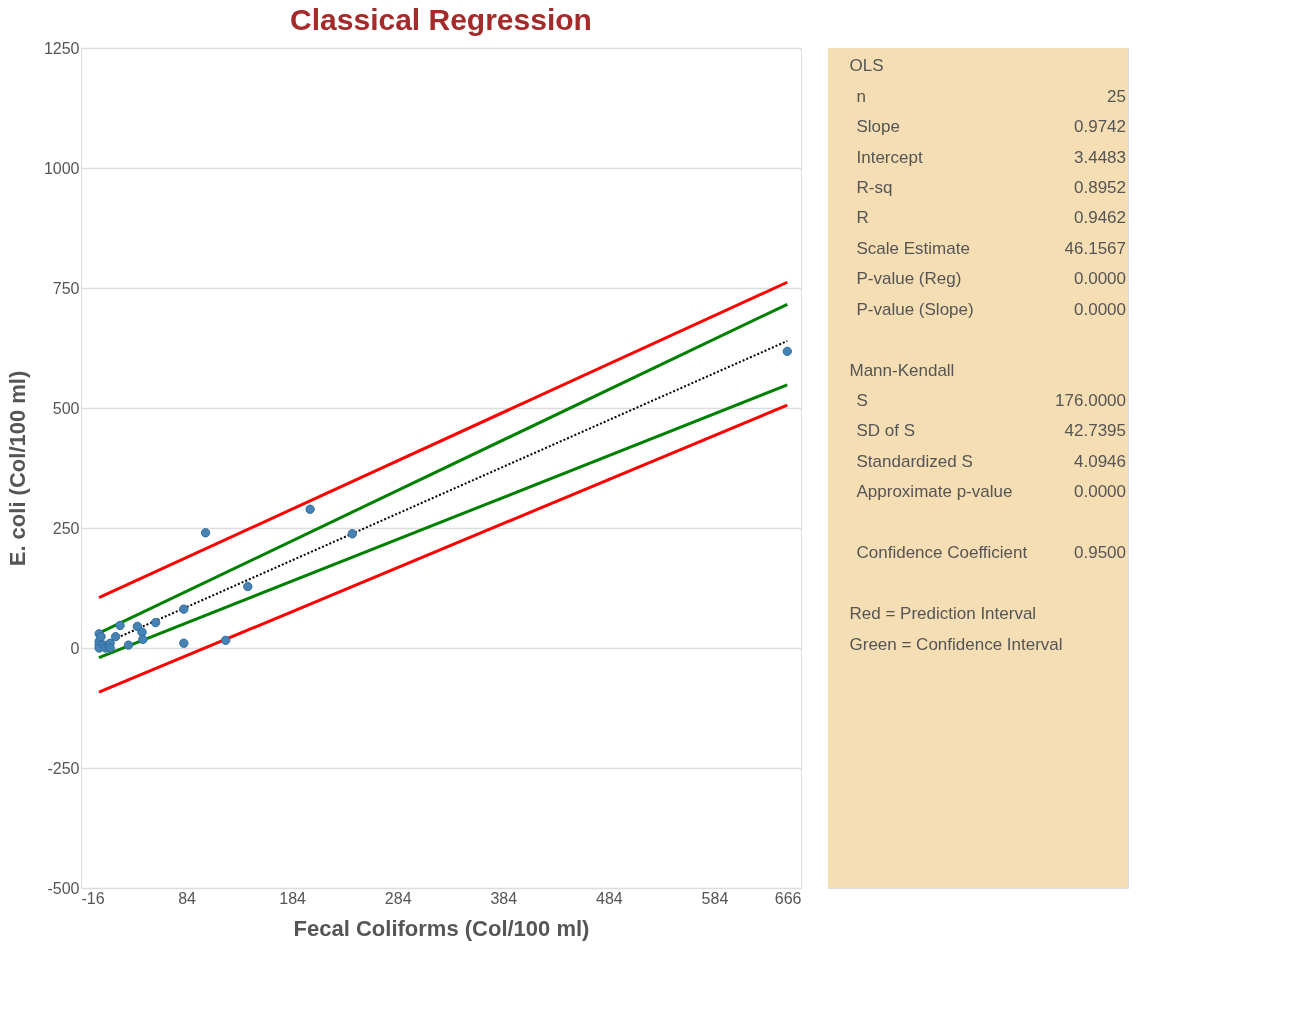  Describe the element at coordinates (17, 468) in the screenshot. I see `y-axis-title: E. coli (Col/100 ml)` at that location.